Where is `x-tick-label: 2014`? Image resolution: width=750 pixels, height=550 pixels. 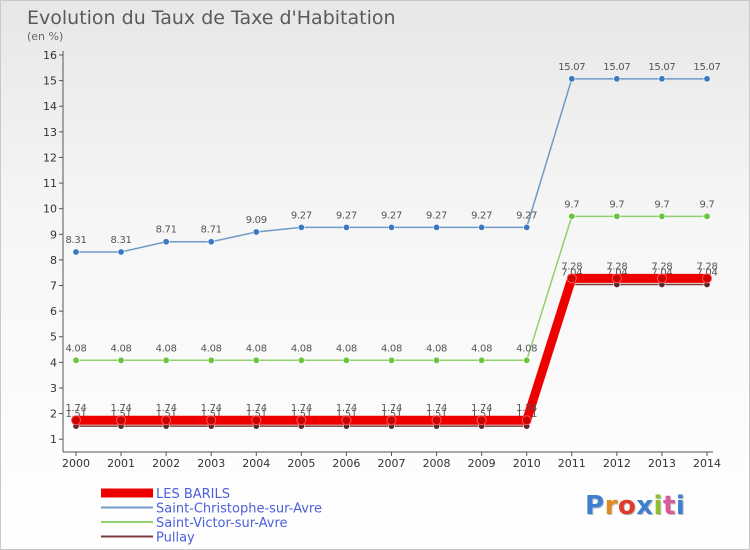 x-tick-label: 2014 is located at coordinates (707, 463).